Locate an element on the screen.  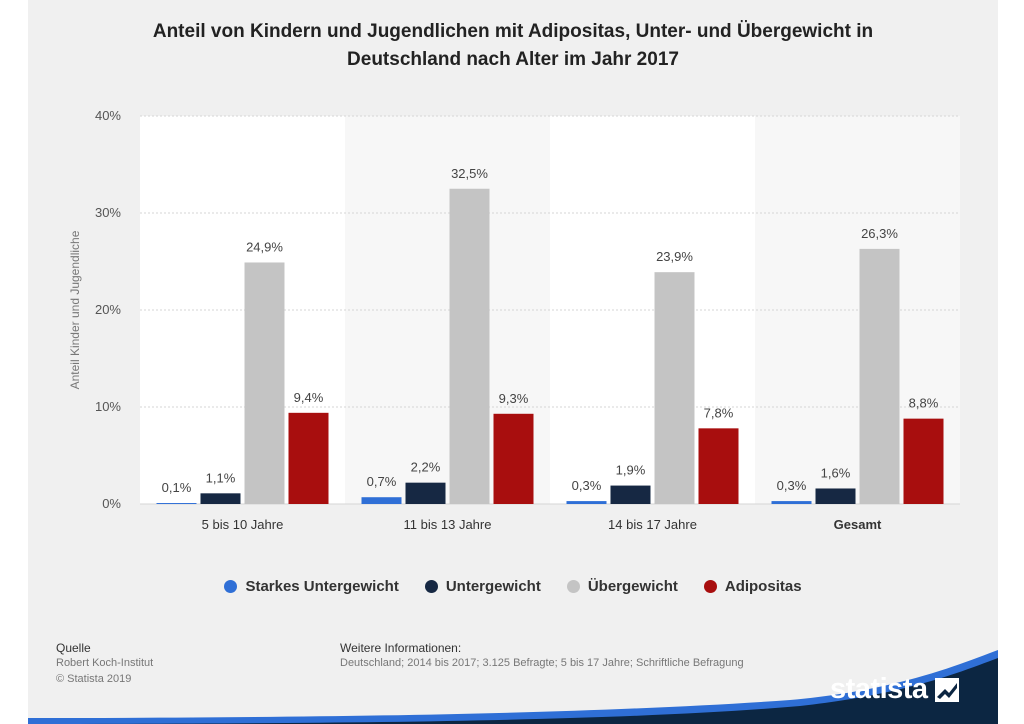
y-tick-label: 30% is located at coordinates (108, 212).